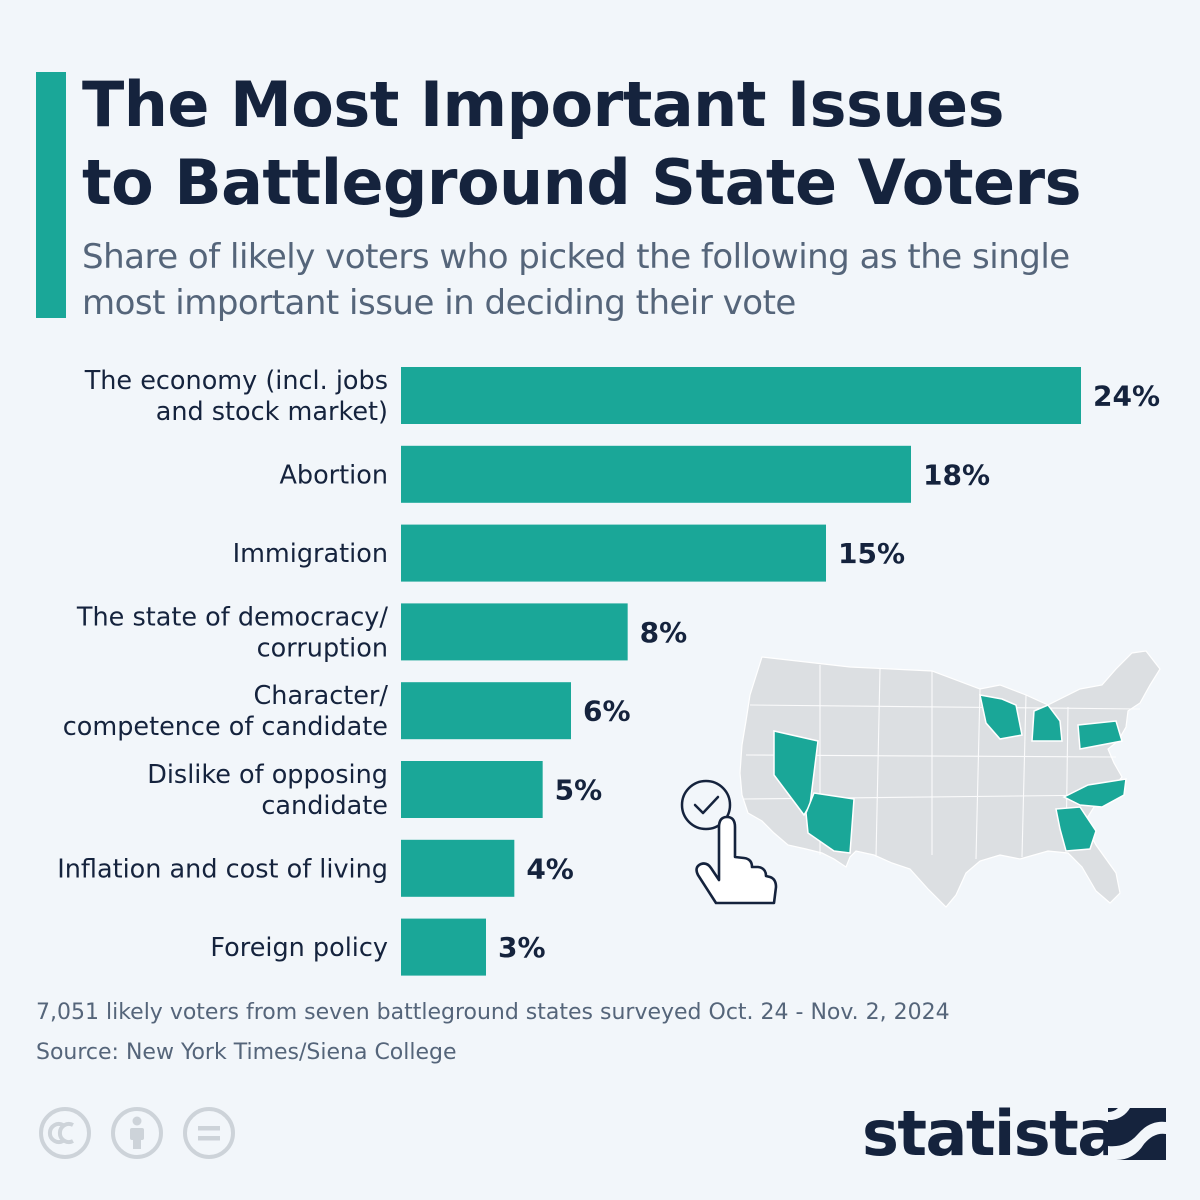 Image resolution: width=1200 pixels, height=1200 pixels. What do you see at coordinates (522, 947) in the screenshot?
I see `value-label-7: 3%` at bounding box center [522, 947].